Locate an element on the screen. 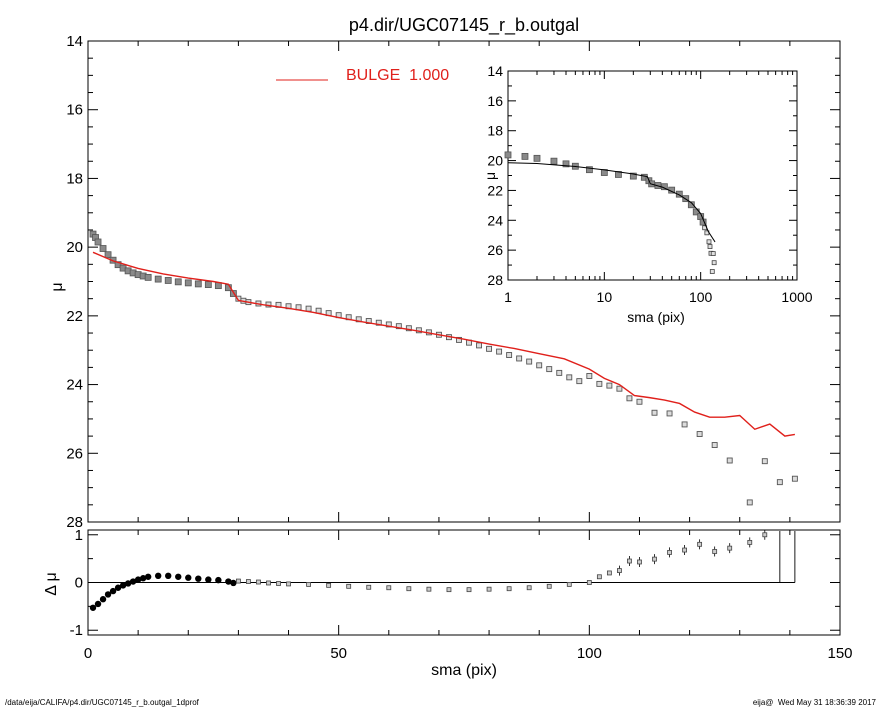 Image resolution: width=885 pixels, height=708 pixels. main-y-tick-label: 24 is located at coordinates (74, 385).